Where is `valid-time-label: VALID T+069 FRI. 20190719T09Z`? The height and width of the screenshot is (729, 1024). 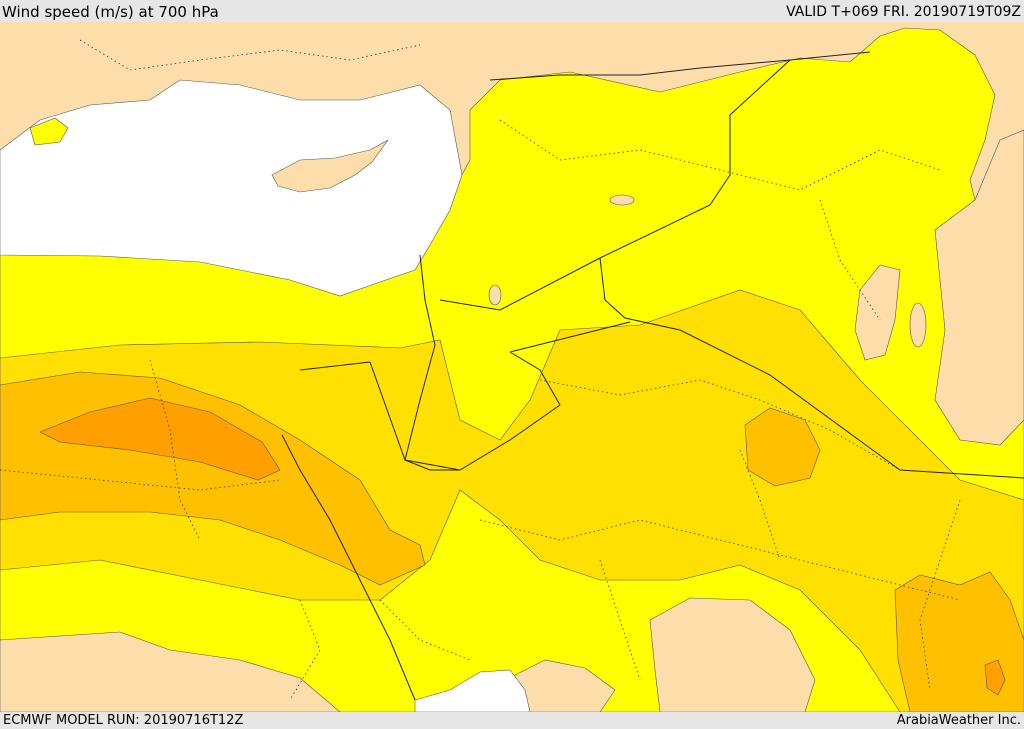 valid-time-label: VALID T+069 FRI. 20190719T09Z is located at coordinates (903, 12).